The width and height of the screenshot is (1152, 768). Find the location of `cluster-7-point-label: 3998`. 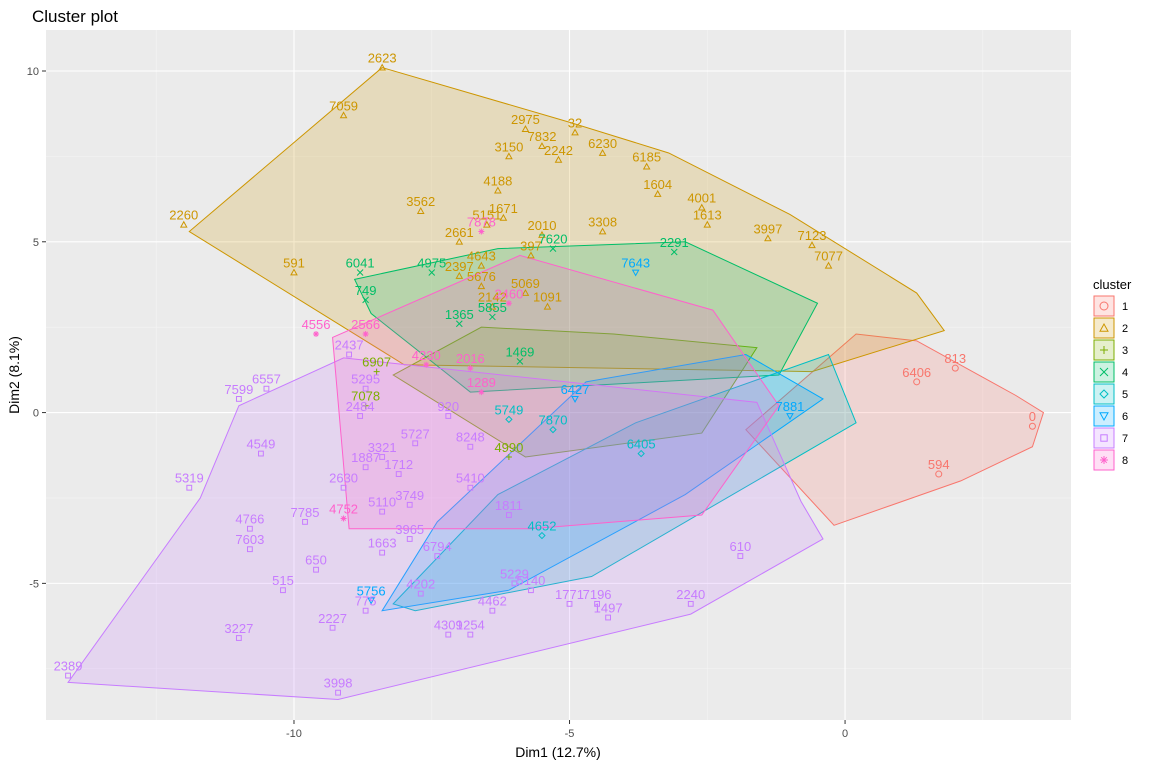

cluster-7-point-label: 3998 is located at coordinates (338, 683).